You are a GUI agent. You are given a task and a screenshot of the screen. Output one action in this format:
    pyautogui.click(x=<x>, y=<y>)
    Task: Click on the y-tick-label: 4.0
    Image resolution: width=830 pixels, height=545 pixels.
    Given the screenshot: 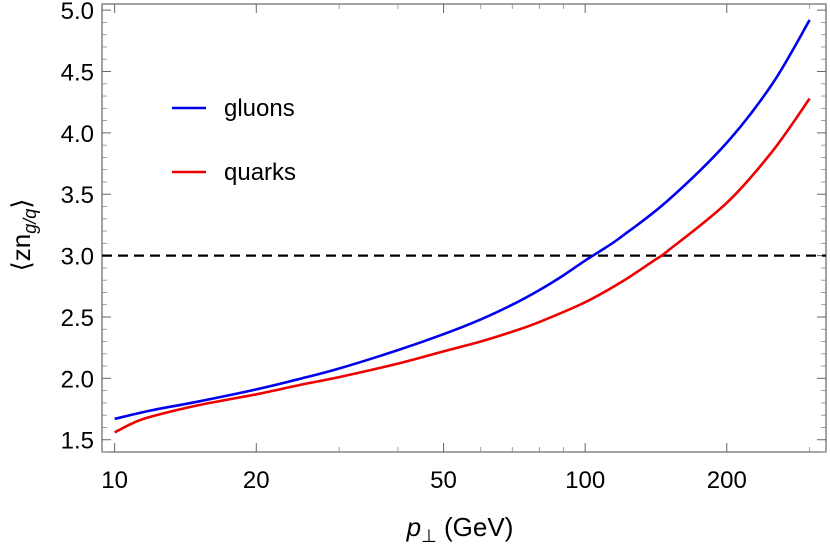 What is the action you would take?
    pyautogui.click(x=77, y=134)
    